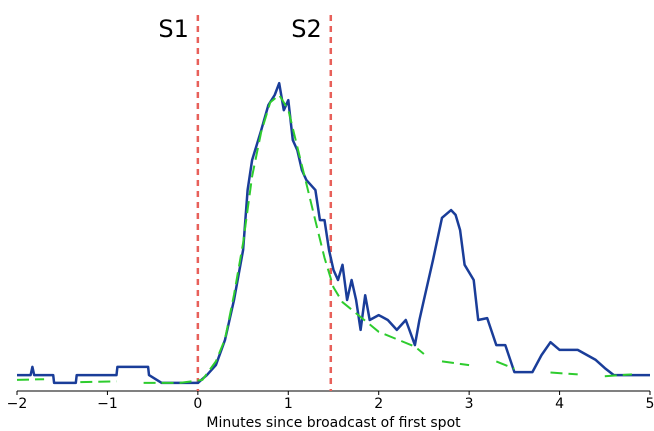 Image resolution: width=654 pixels, height=431 pixels. Describe the element at coordinates (288, 404) in the screenshot. I see `x-tick-label: 1` at that location.